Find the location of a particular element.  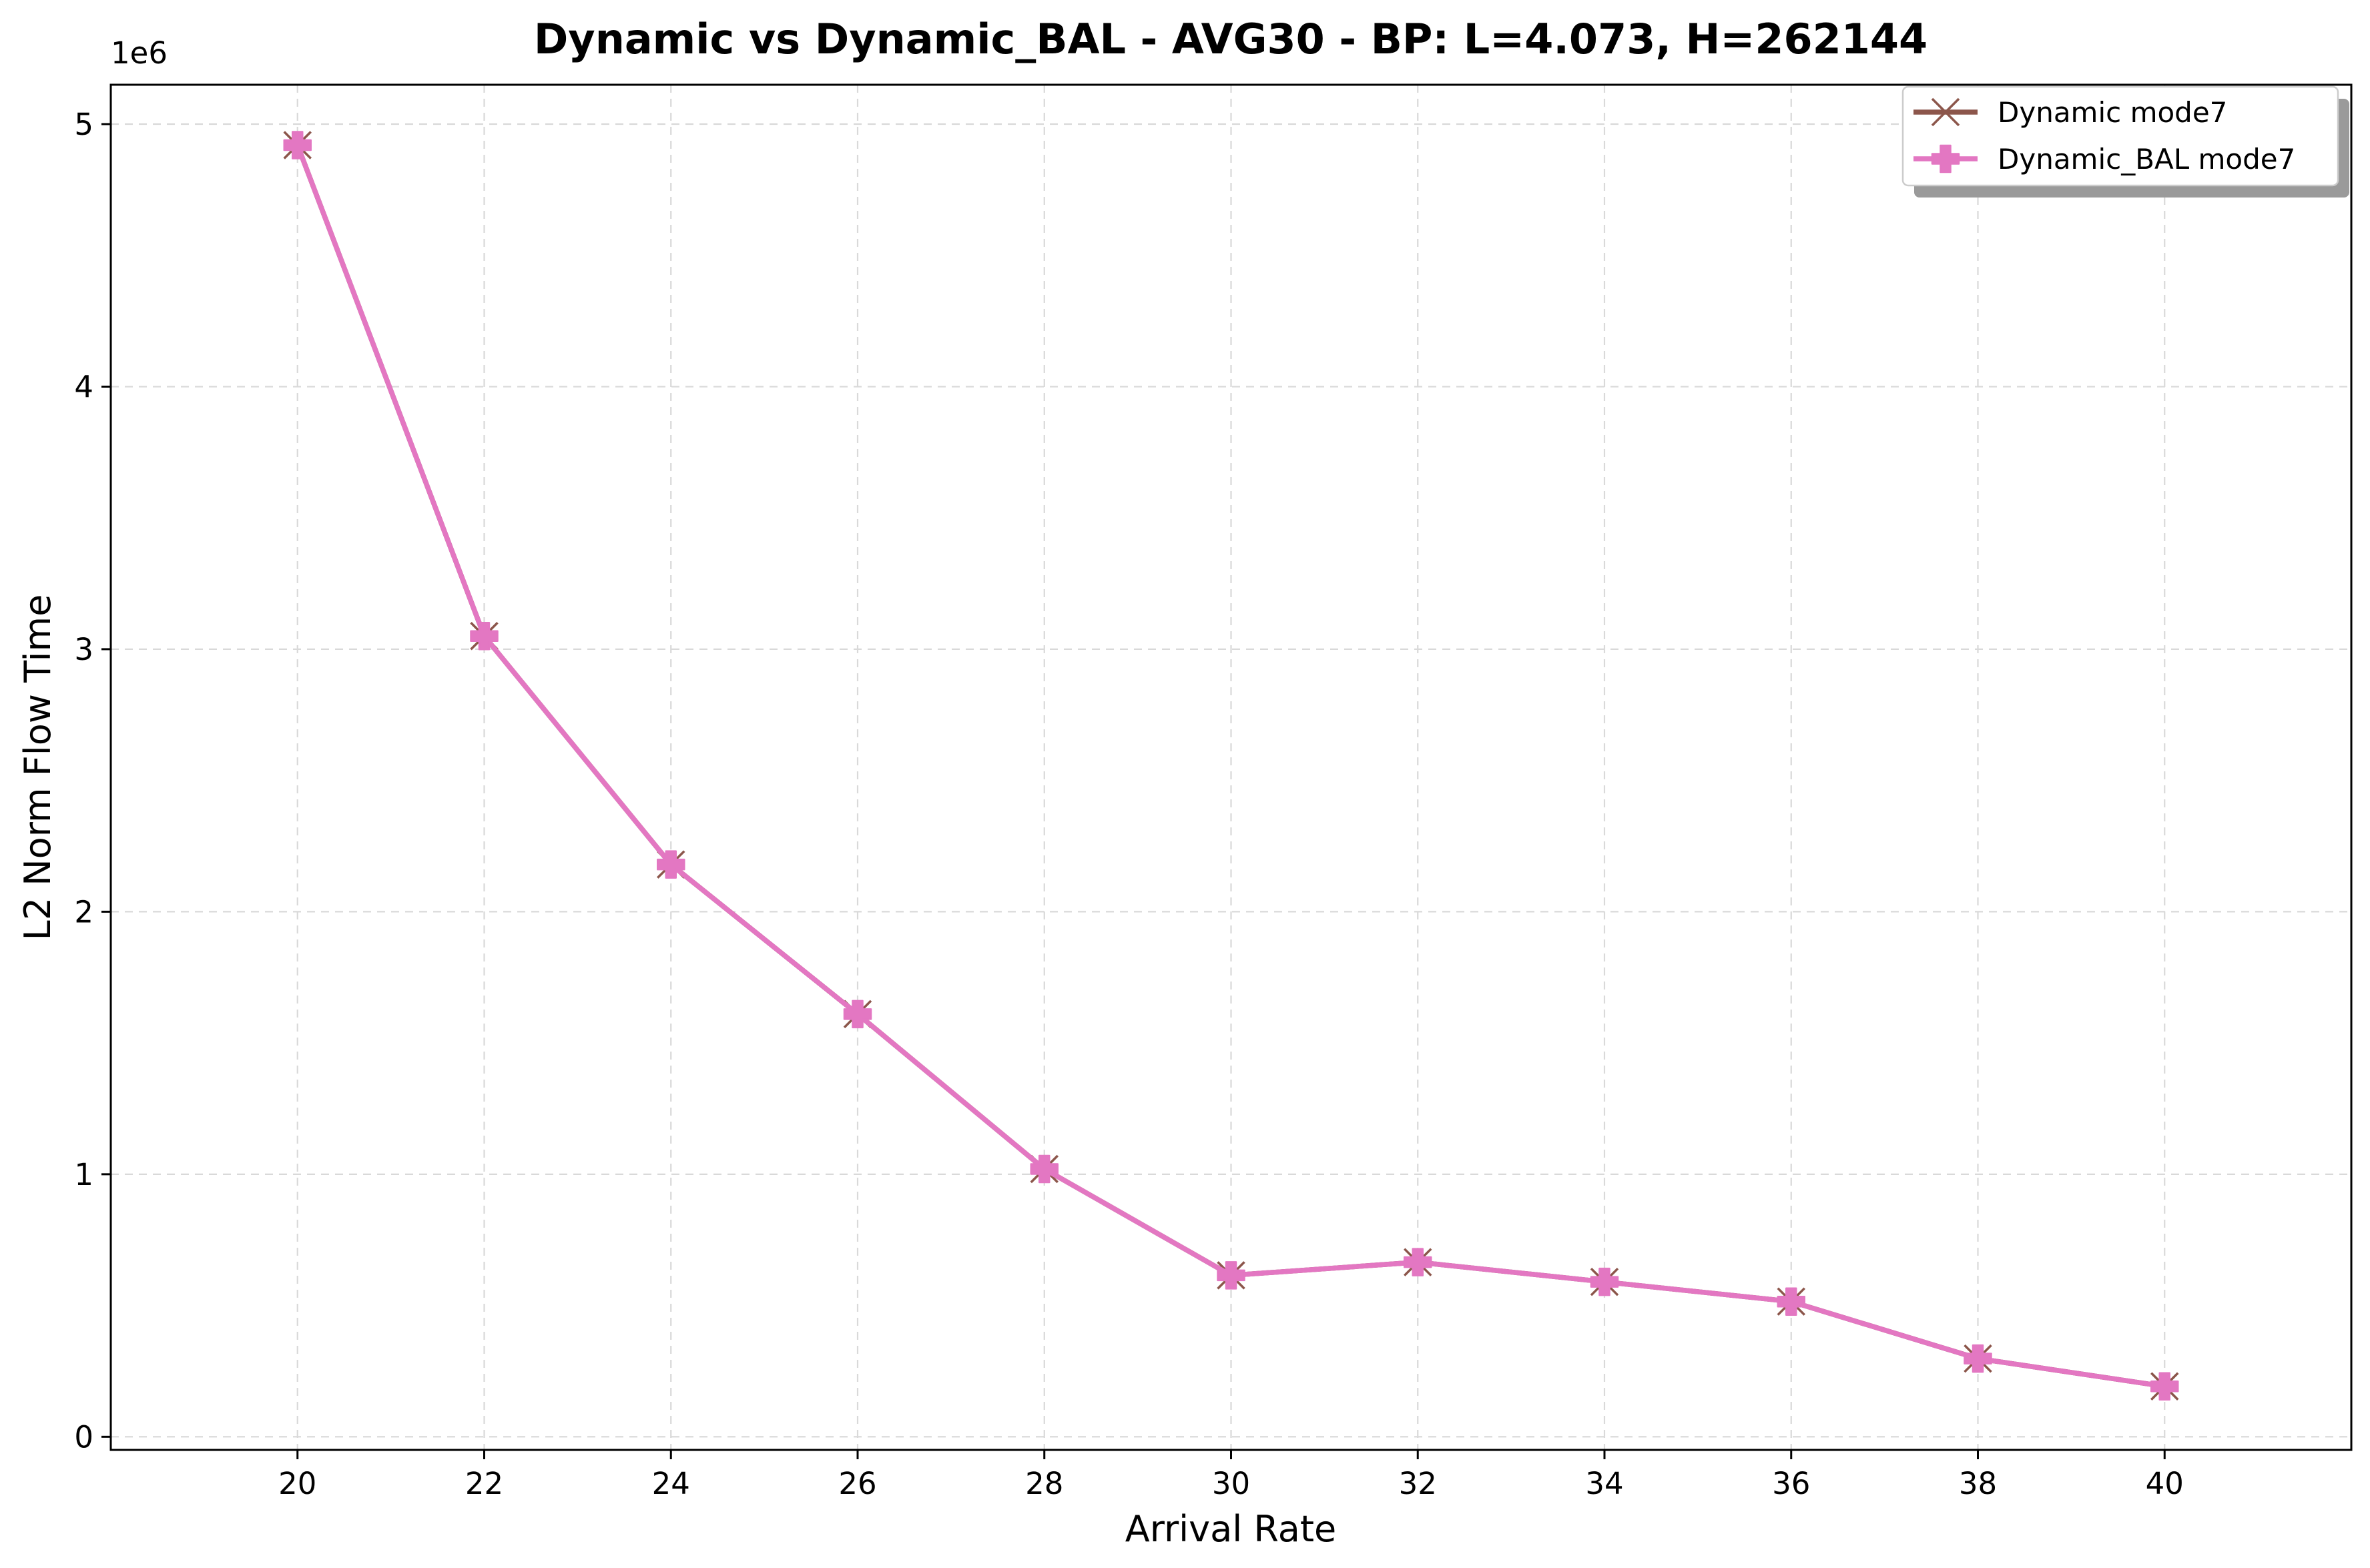

y-tick-label: 4 is located at coordinates (83, 387).